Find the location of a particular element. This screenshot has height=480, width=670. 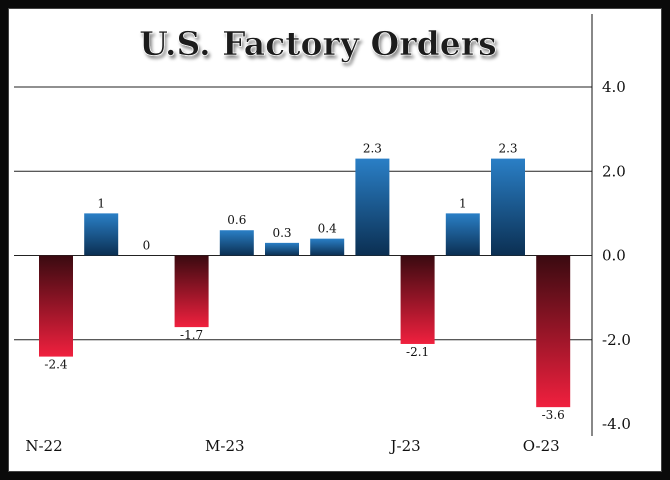

y-tick-label: 4.0 is located at coordinates (614, 87).